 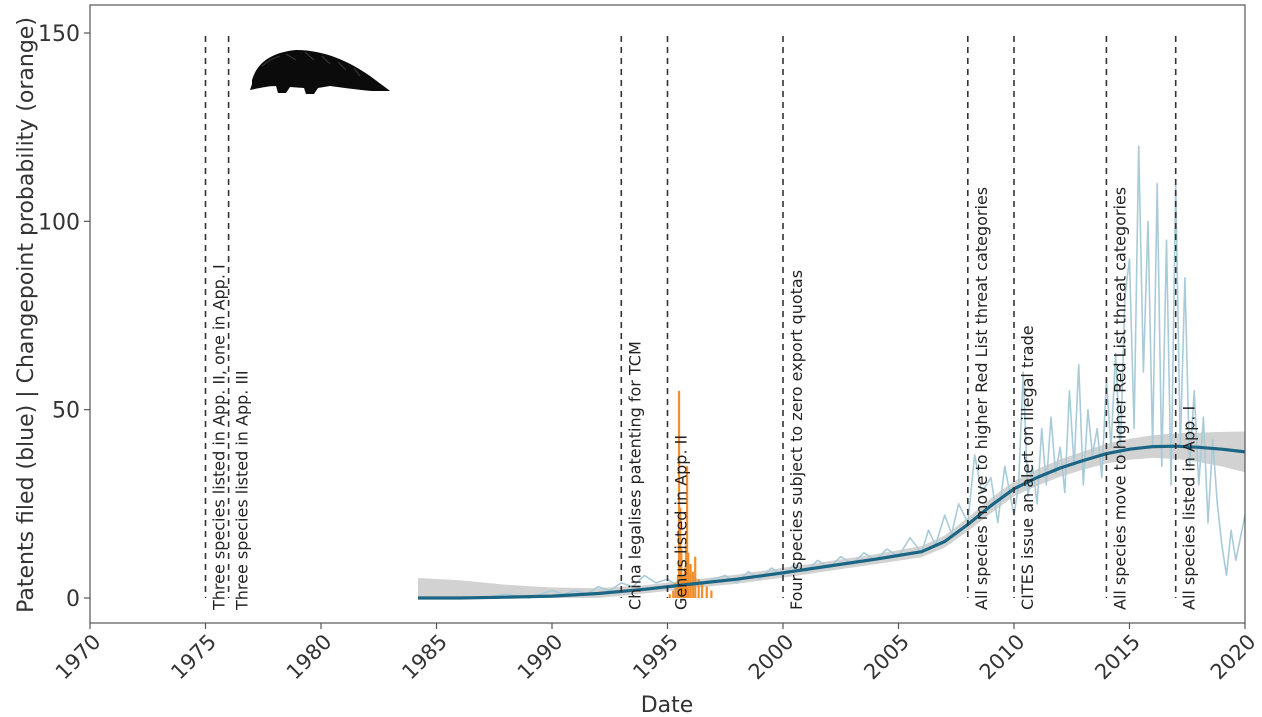 I want to click on x-axis-title: Date, so click(x=667, y=705).